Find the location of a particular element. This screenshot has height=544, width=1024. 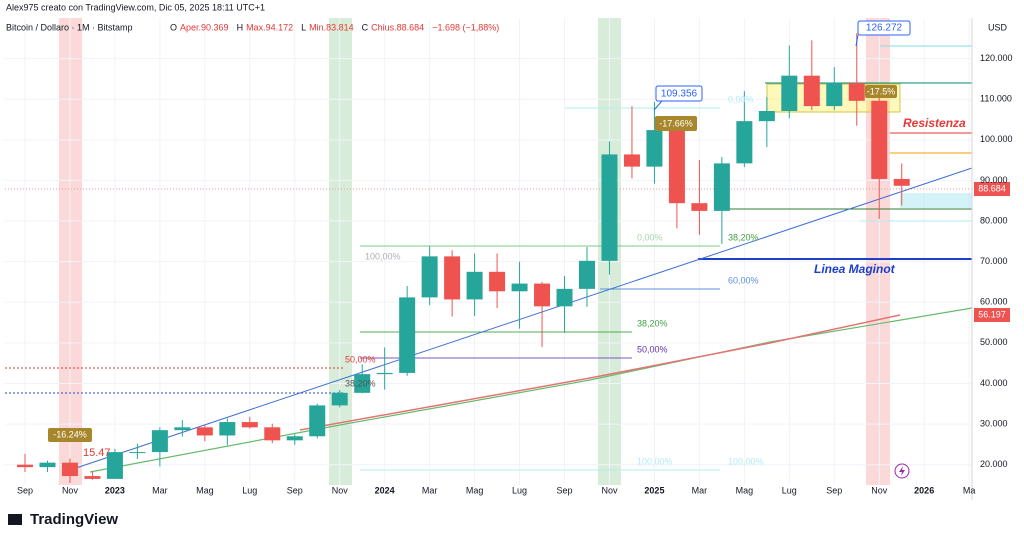

y-tick-label: 40.000 is located at coordinates (994, 383).